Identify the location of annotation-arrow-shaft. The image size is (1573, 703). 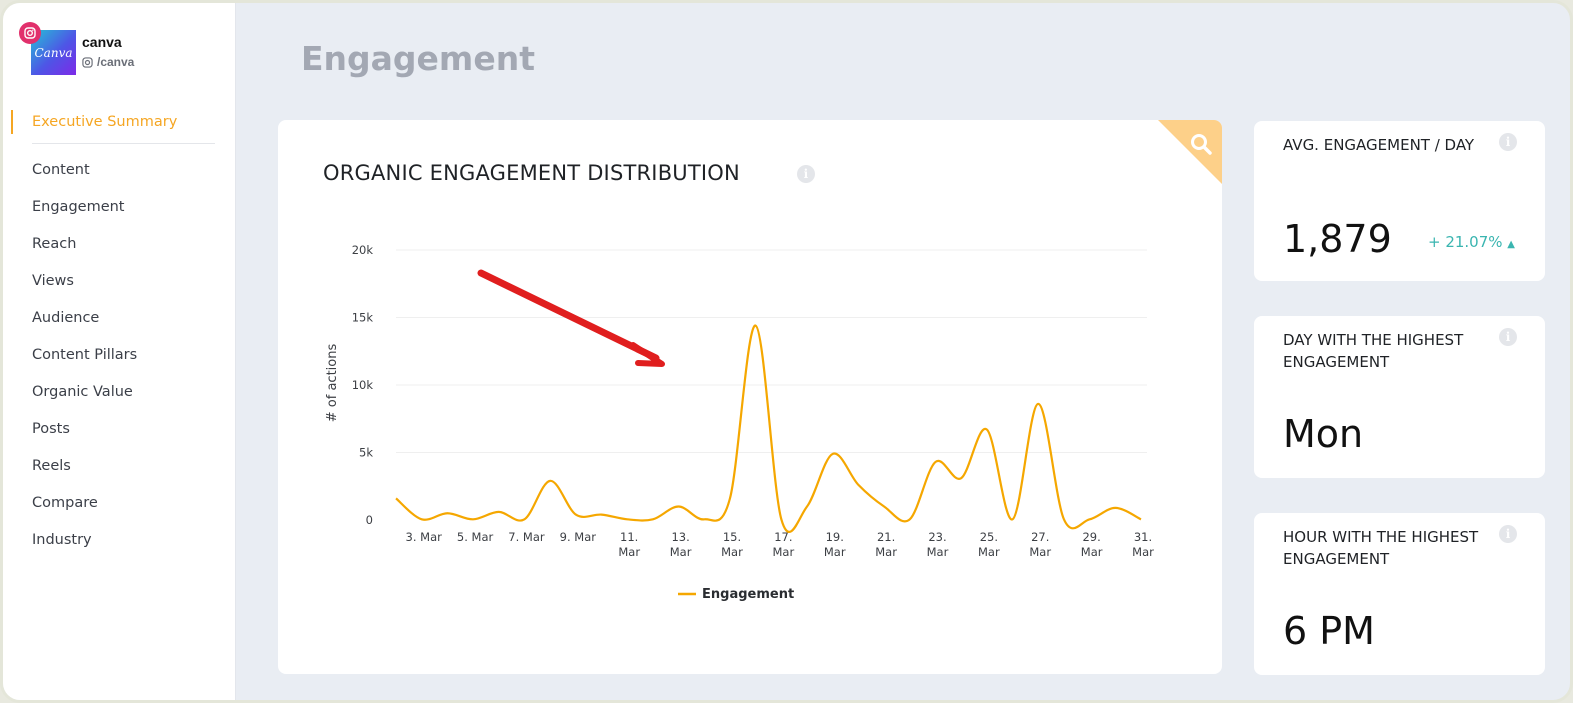
(568, 315).